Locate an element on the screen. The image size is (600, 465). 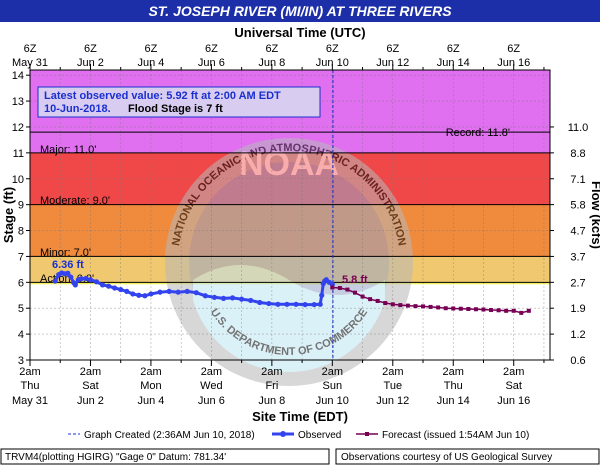
bottom-tick-day: Mon is located at coordinates (150, 386).